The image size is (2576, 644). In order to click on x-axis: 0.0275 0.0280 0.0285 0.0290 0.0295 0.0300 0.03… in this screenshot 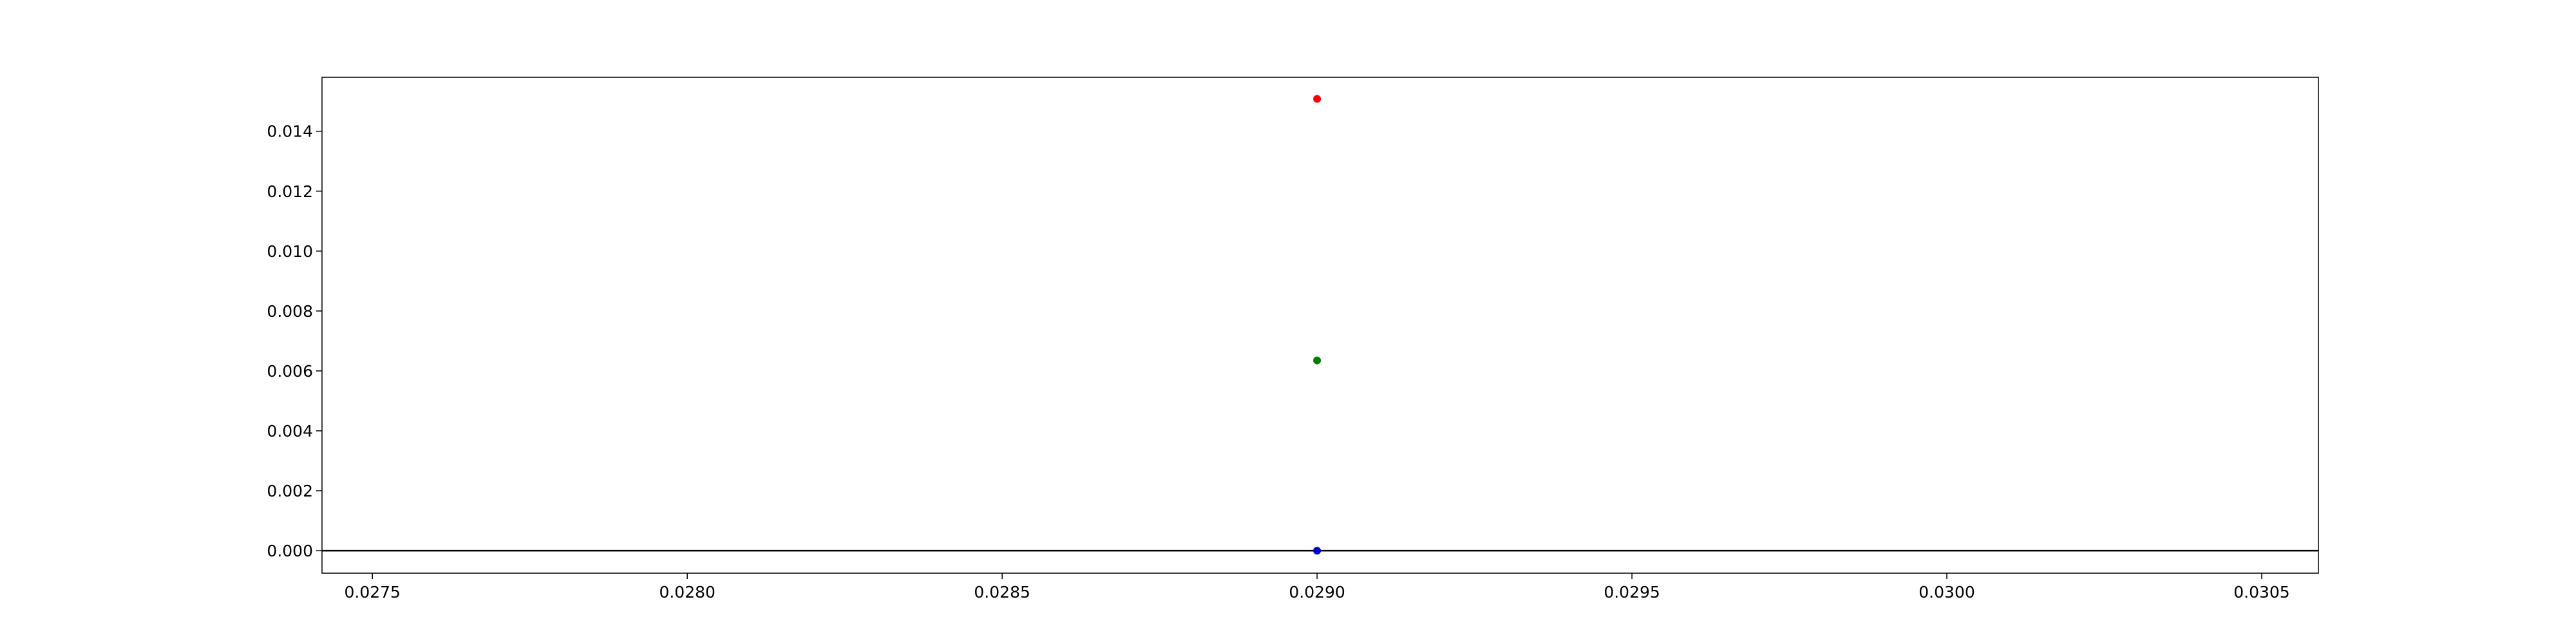, I will do `click(1317, 587)`.